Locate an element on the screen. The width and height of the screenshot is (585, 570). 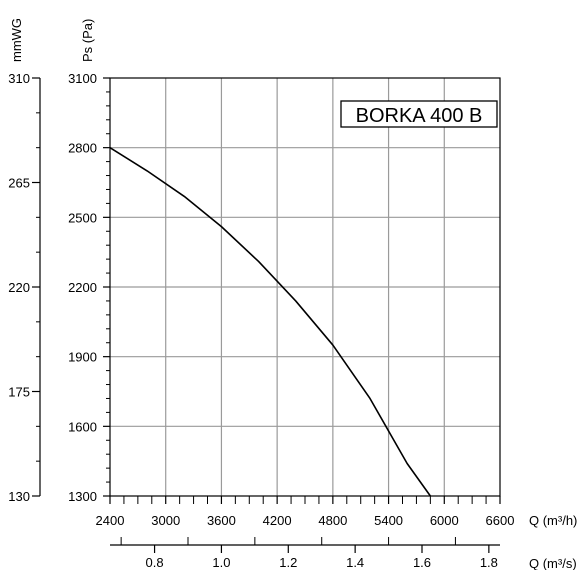
title-box is located at coordinates (419, 114).